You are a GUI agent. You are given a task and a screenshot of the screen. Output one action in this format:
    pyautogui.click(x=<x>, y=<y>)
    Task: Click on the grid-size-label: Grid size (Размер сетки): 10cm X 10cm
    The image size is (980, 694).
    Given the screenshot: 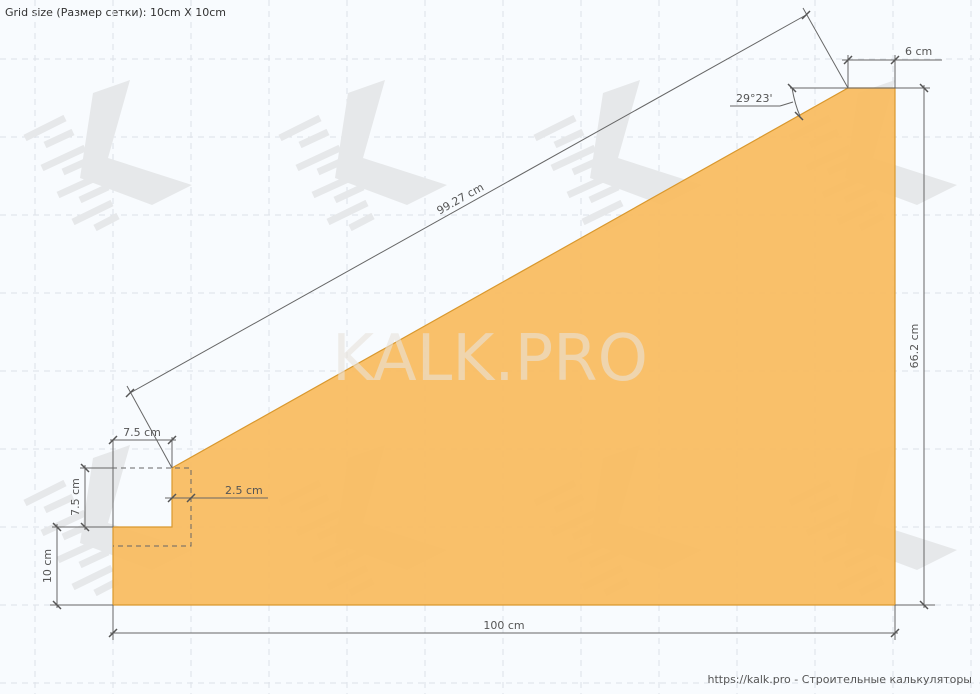 What is the action you would take?
    pyautogui.click(x=116, y=12)
    